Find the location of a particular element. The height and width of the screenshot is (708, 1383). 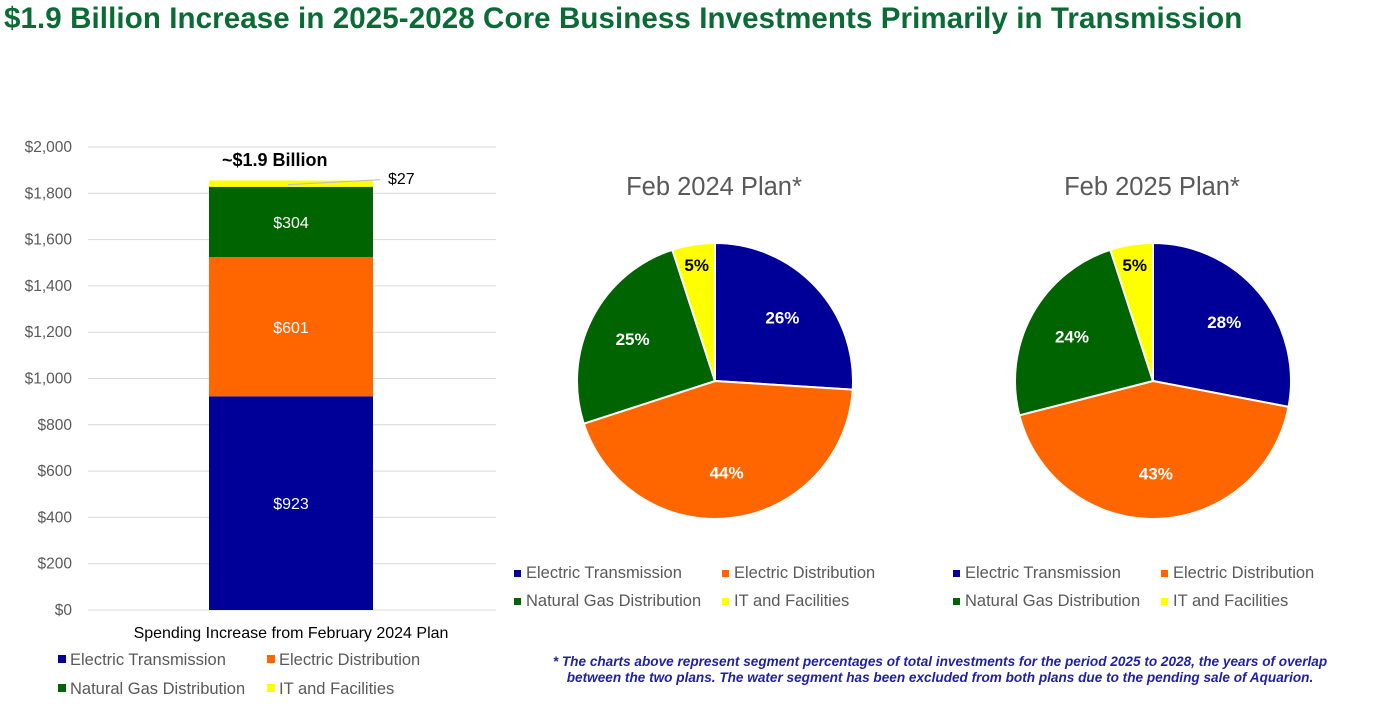

y-tick-label: $800 is located at coordinates (55, 425).